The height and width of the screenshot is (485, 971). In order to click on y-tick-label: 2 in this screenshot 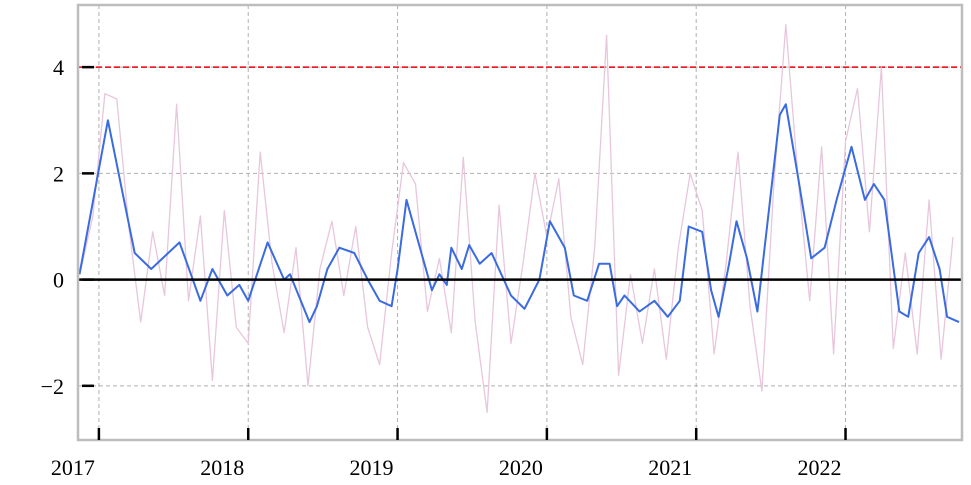, I will do `click(58, 173)`.